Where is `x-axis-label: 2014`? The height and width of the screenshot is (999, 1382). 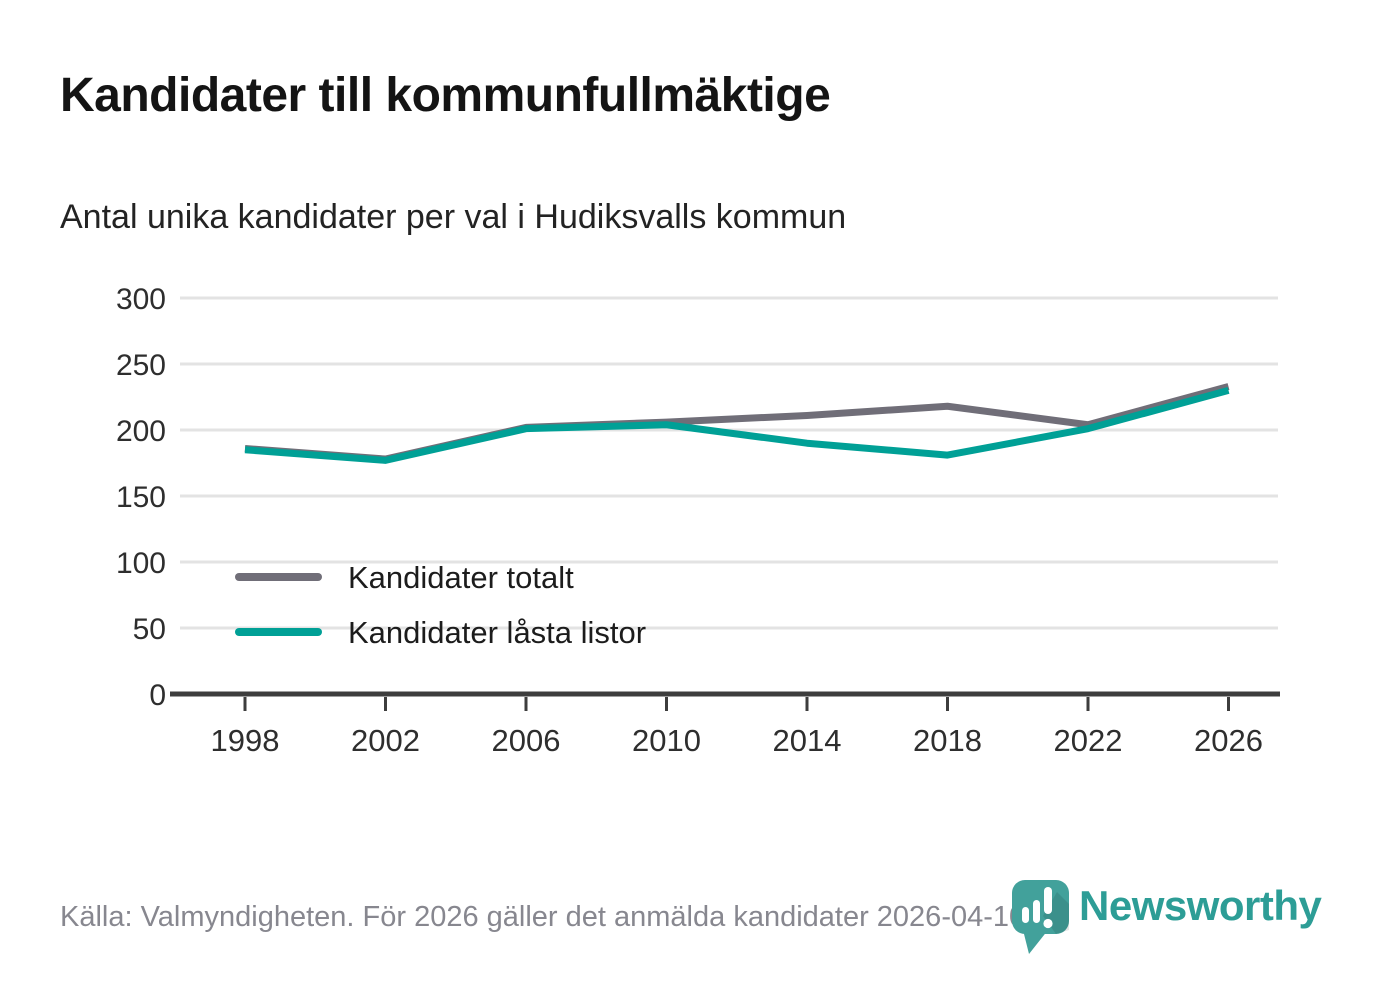 x-axis-label: 2014 is located at coordinates (807, 740).